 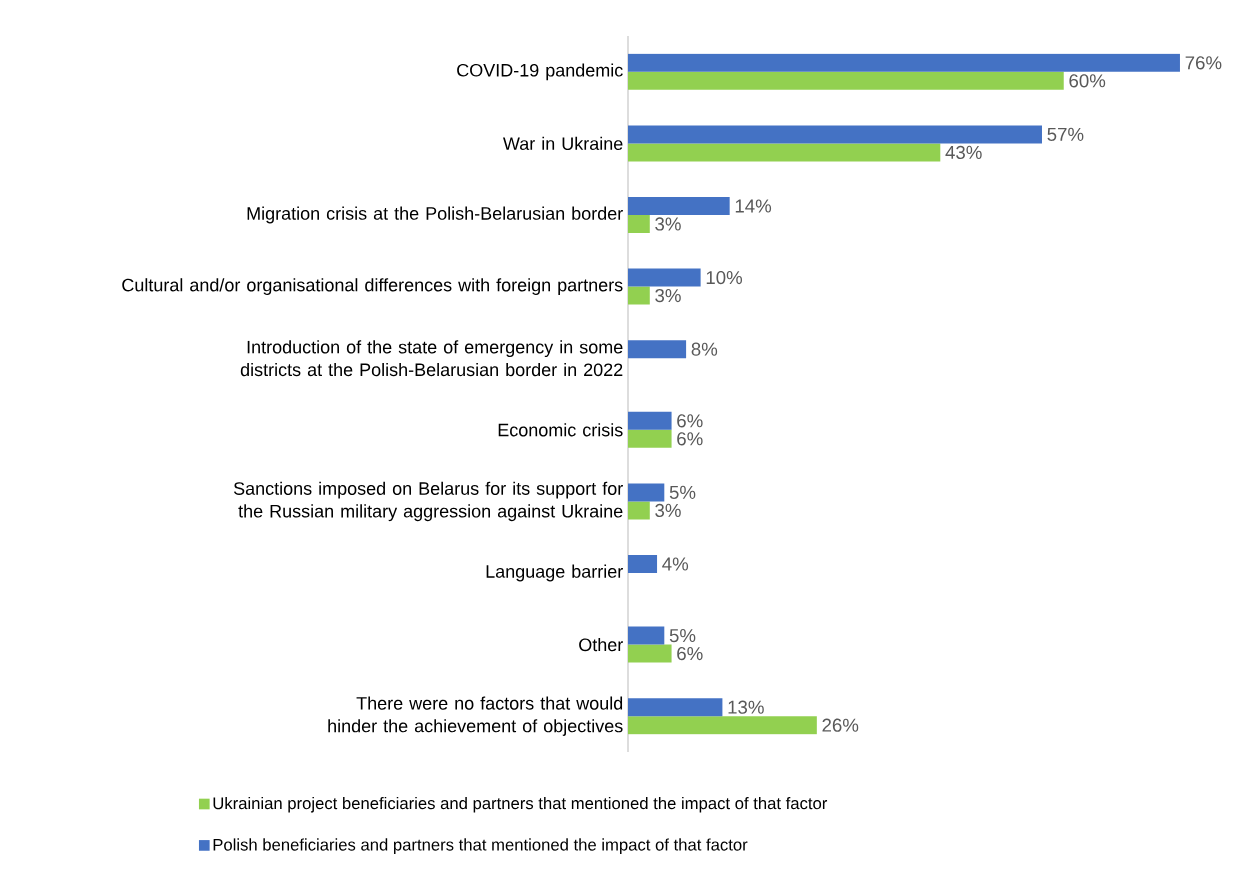 I want to click on data-label: 76%, so click(x=1203, y=63).